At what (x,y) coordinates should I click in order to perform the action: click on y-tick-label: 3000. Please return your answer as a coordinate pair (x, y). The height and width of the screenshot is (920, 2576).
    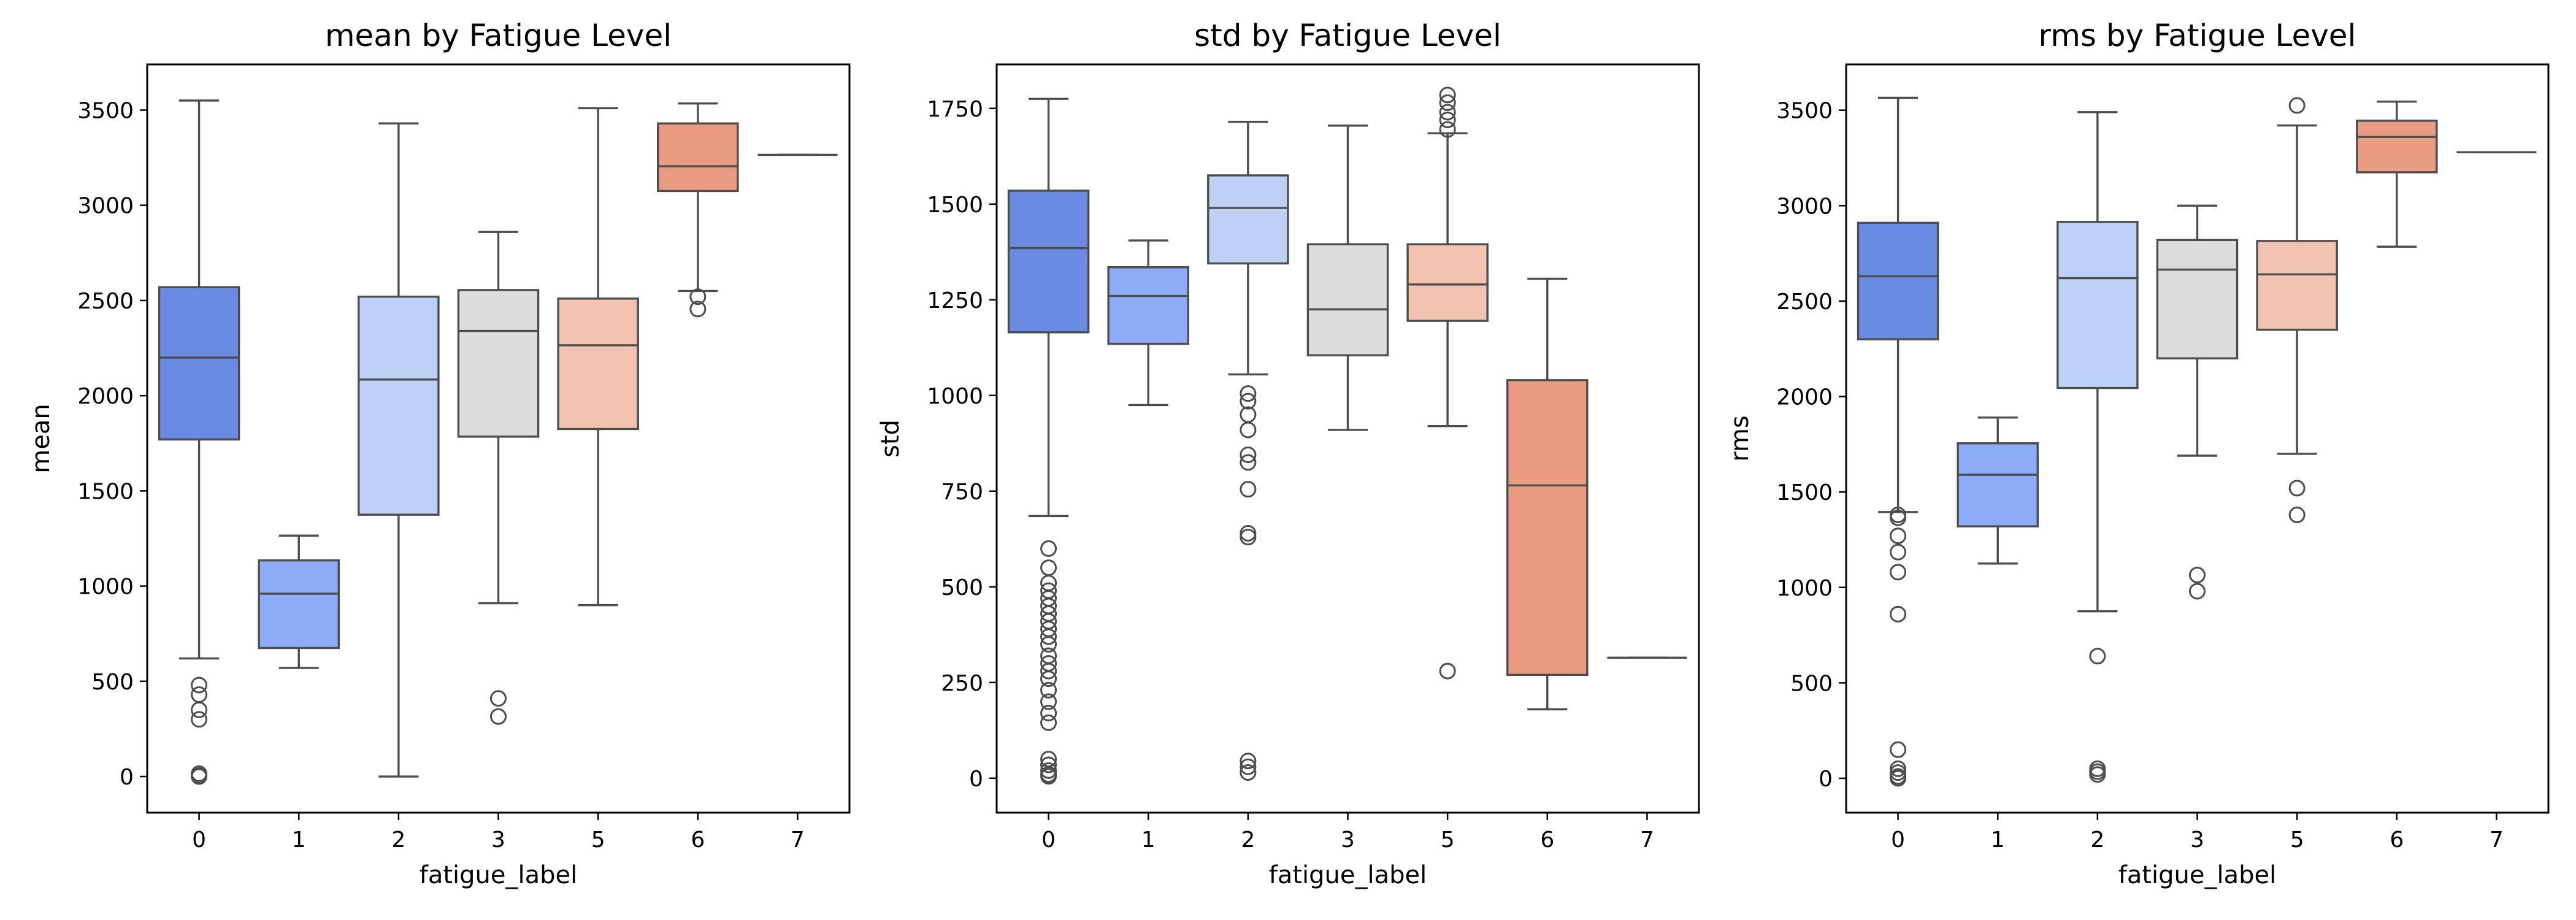
    Looking at the image, I should click on (105, 206).